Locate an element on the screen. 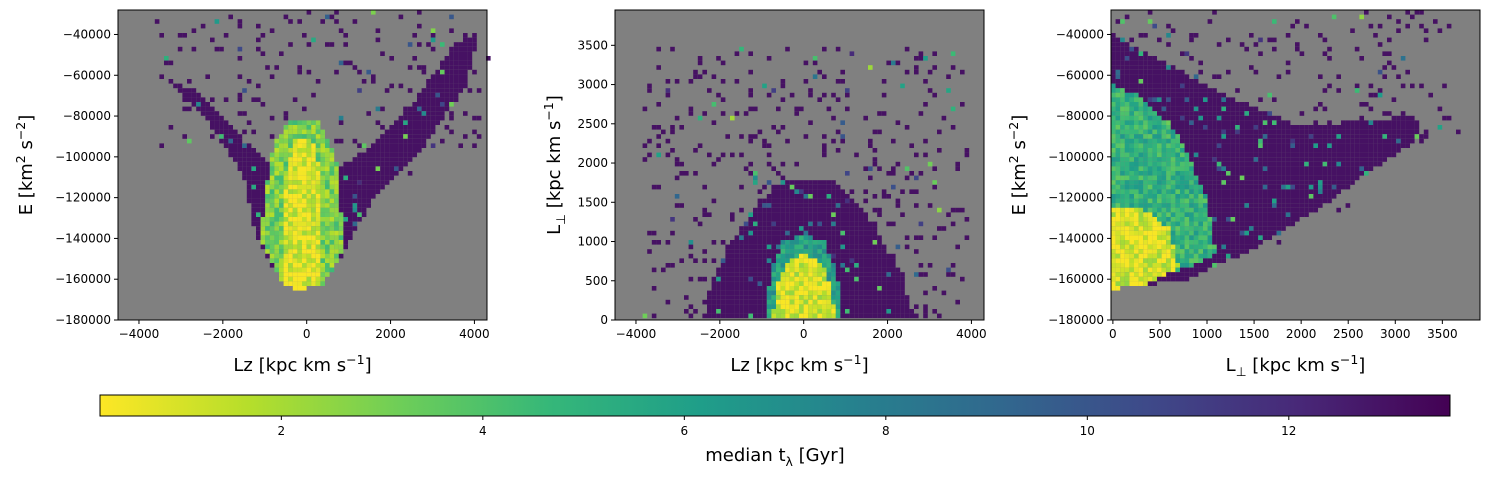  colorbar-tick-label: 10 is located at coordinates (1087, 431).